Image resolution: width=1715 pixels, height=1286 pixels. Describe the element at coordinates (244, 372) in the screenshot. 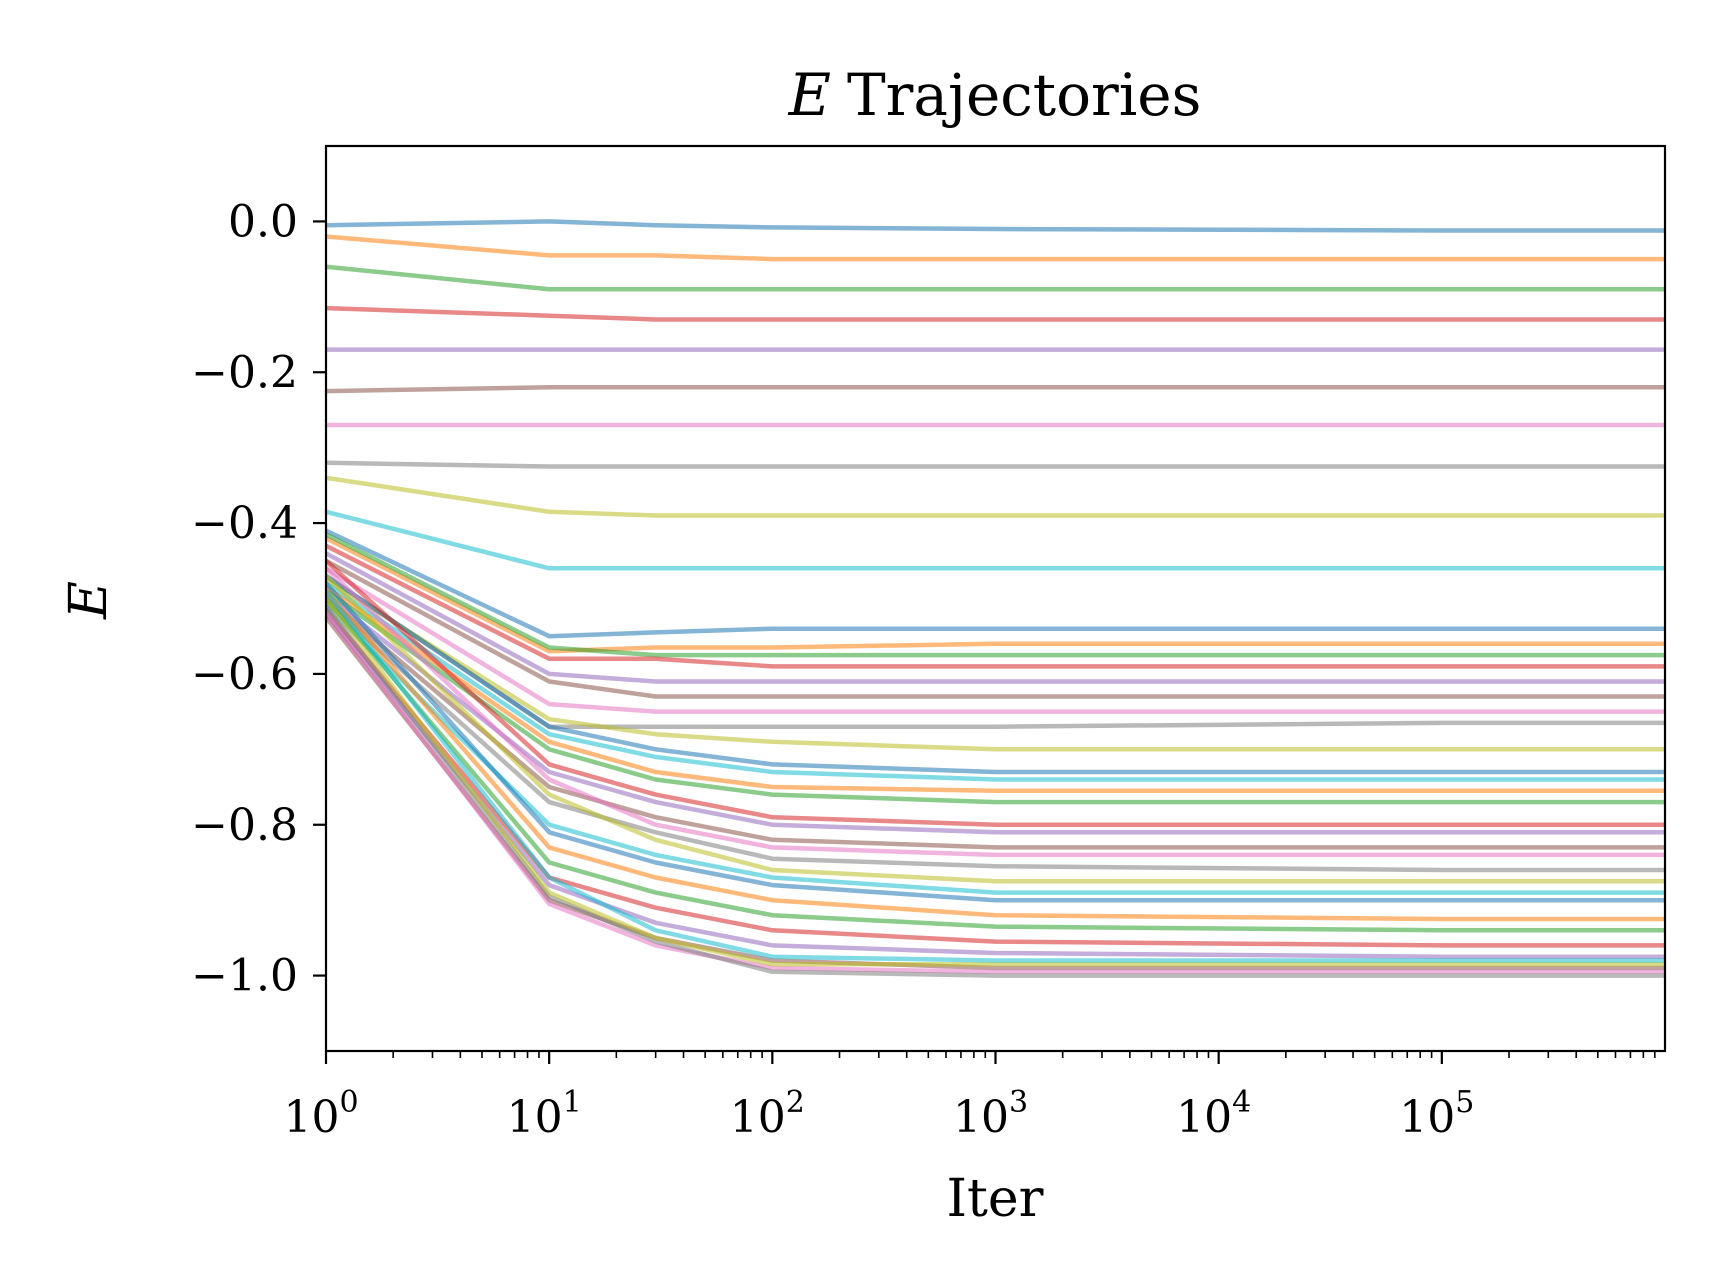

I see `y-tick-label: −0.2` at that location.